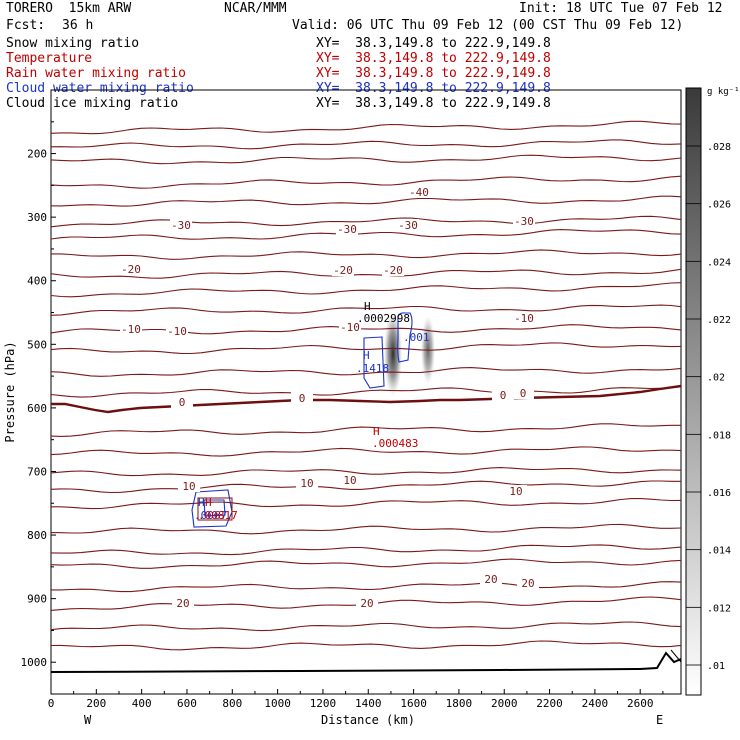 The height and width of the screenshot is (740, 740). What do you see at coordinates (26, 25) in the screenshot?
I see `header-fcst-label: Fcst:` at bounding box center [26, 25].